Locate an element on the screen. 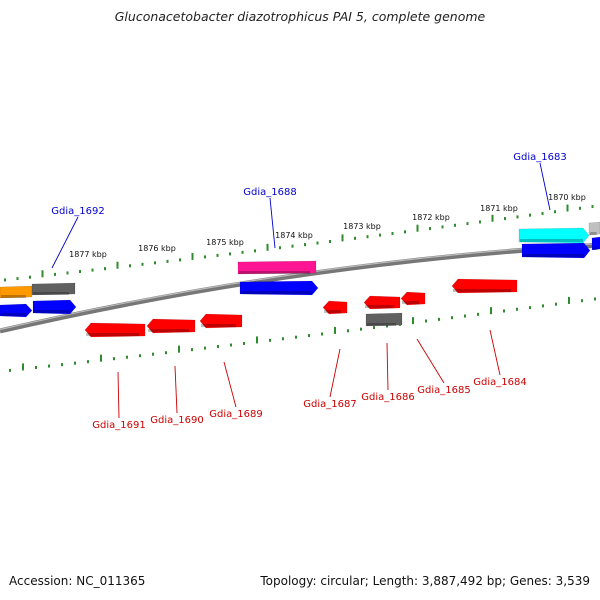 The height and width of the screenshot is (600, 600). gene-blue-2-shade is located at coordinates (52, 311).